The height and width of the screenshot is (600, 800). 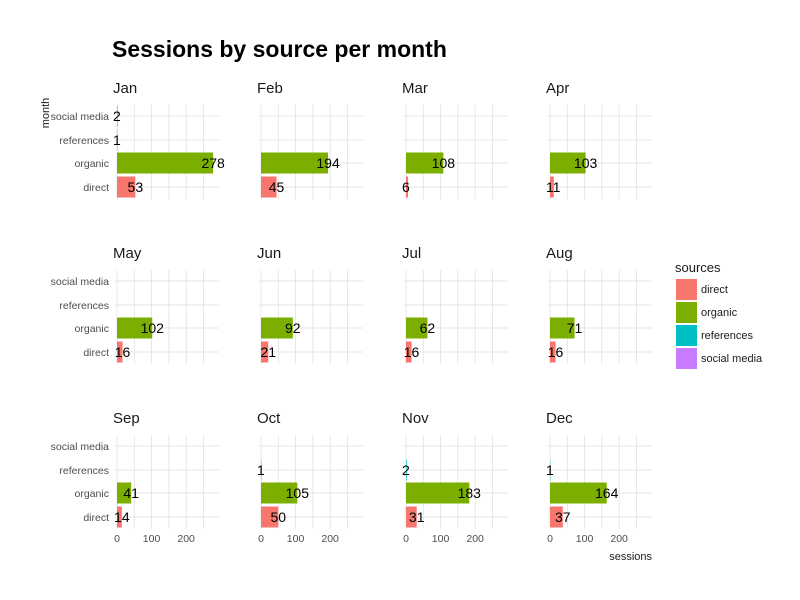 I want to click on bar-jan-organic, so click(x=165, y=163).